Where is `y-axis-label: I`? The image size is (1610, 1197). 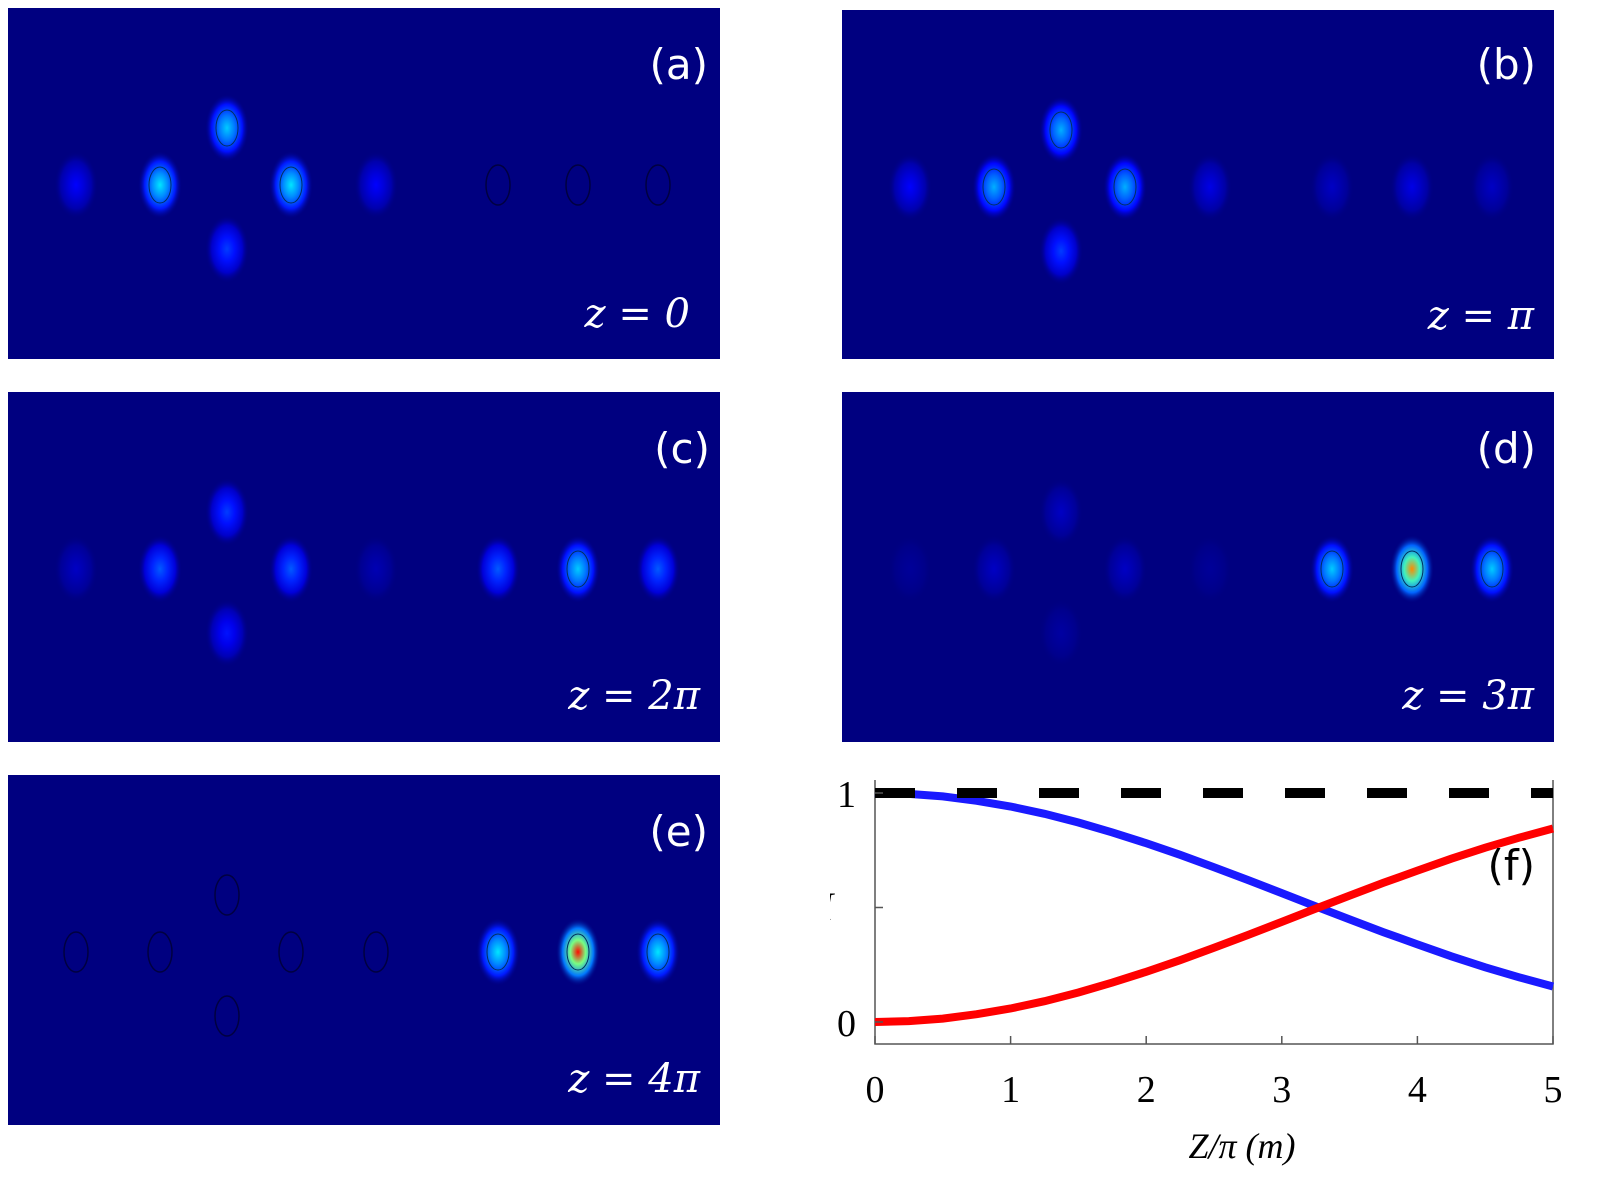 y-axis-label: I is located at coordinates (832, 906).